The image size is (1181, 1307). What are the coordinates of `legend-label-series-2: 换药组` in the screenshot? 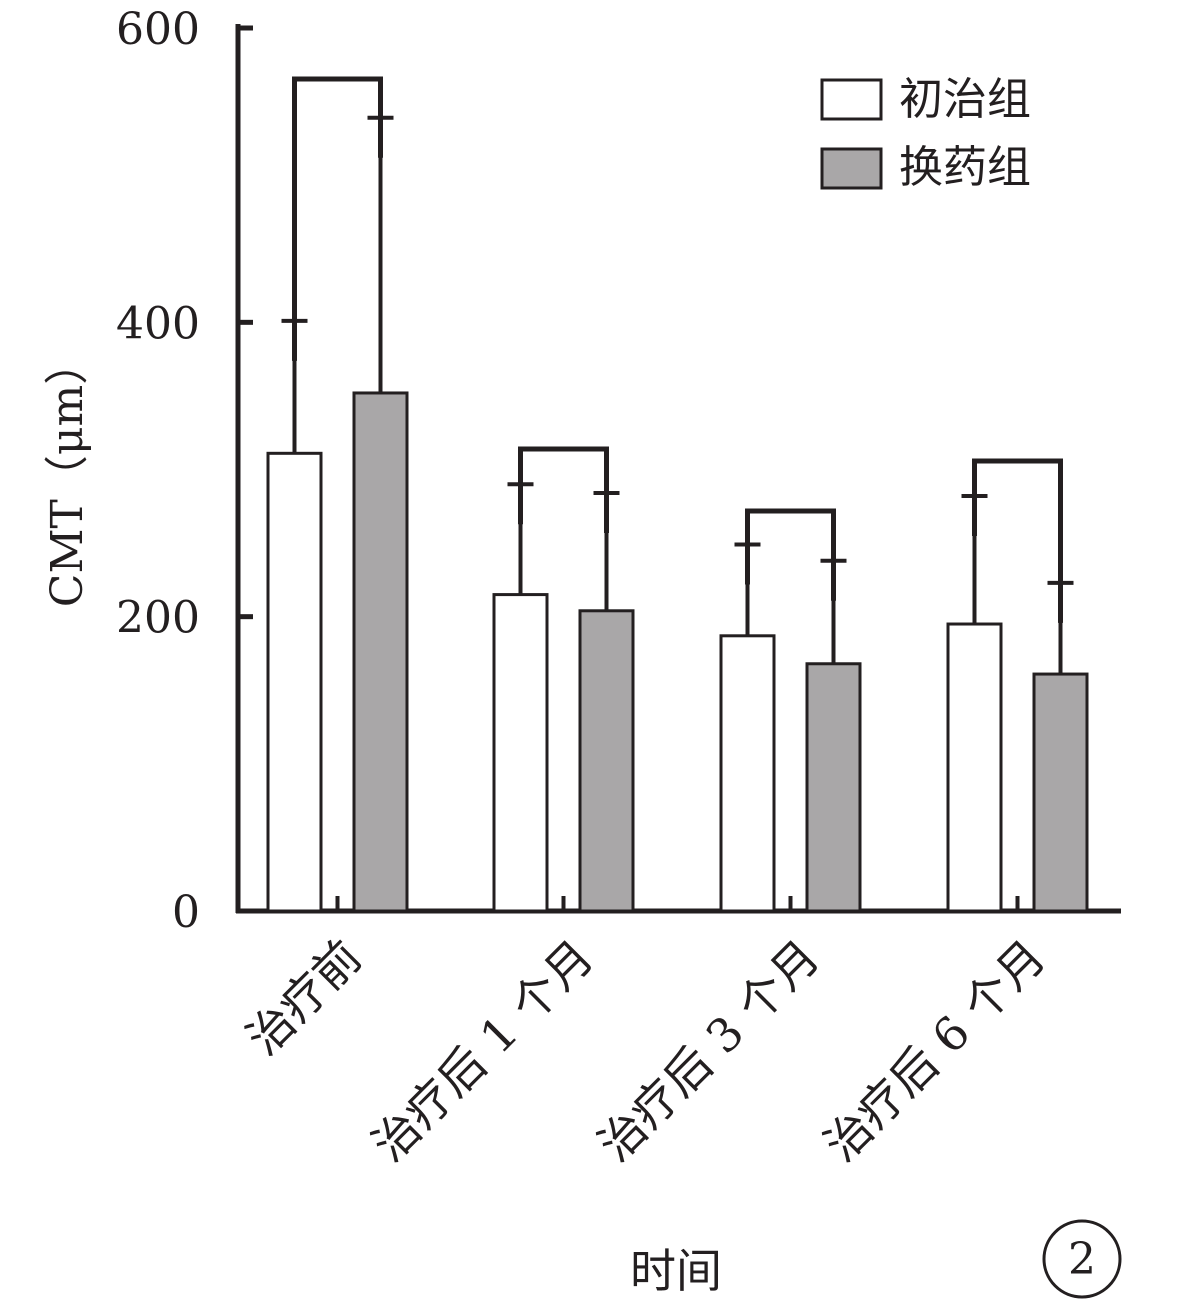 It's located at (965, 167).